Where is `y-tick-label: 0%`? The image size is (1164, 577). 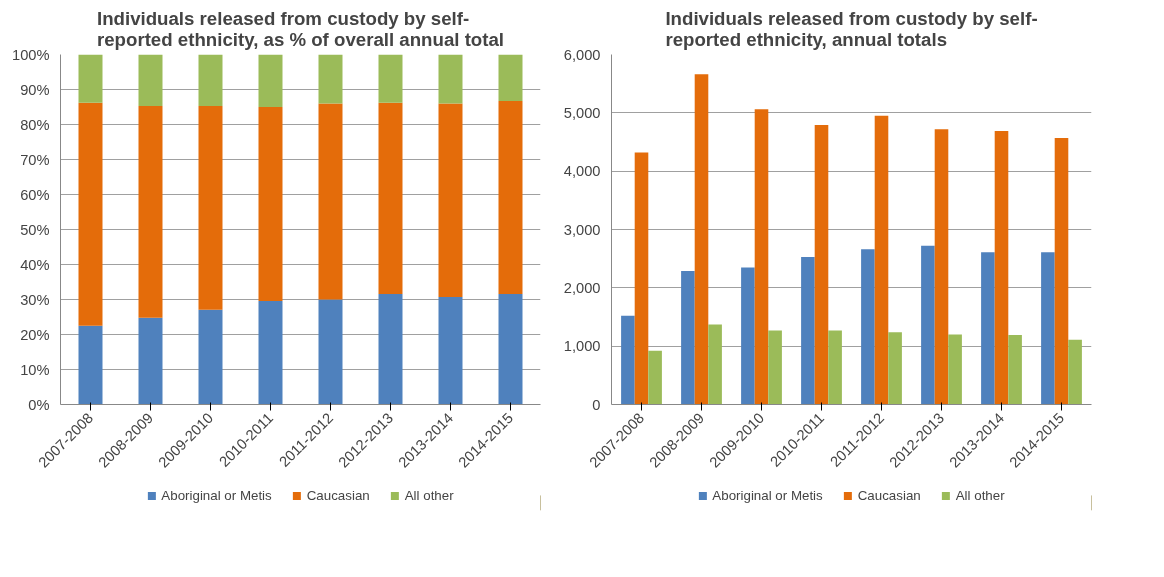
y-tick-label: 0% is located at coordinates (39, 404).